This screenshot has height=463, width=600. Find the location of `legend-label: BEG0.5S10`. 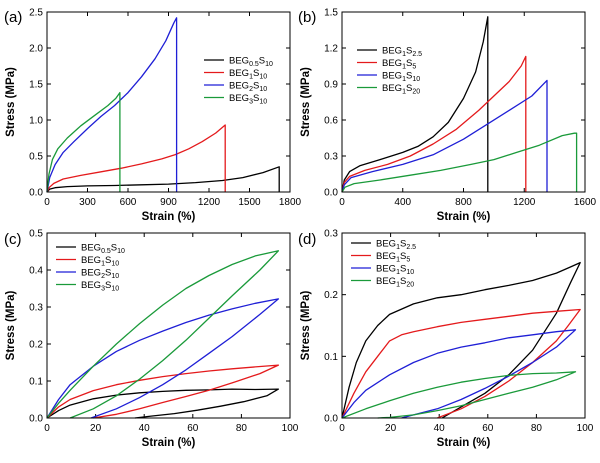

legend-label: BEG0.5S10 is located at coordinates (251, 62).